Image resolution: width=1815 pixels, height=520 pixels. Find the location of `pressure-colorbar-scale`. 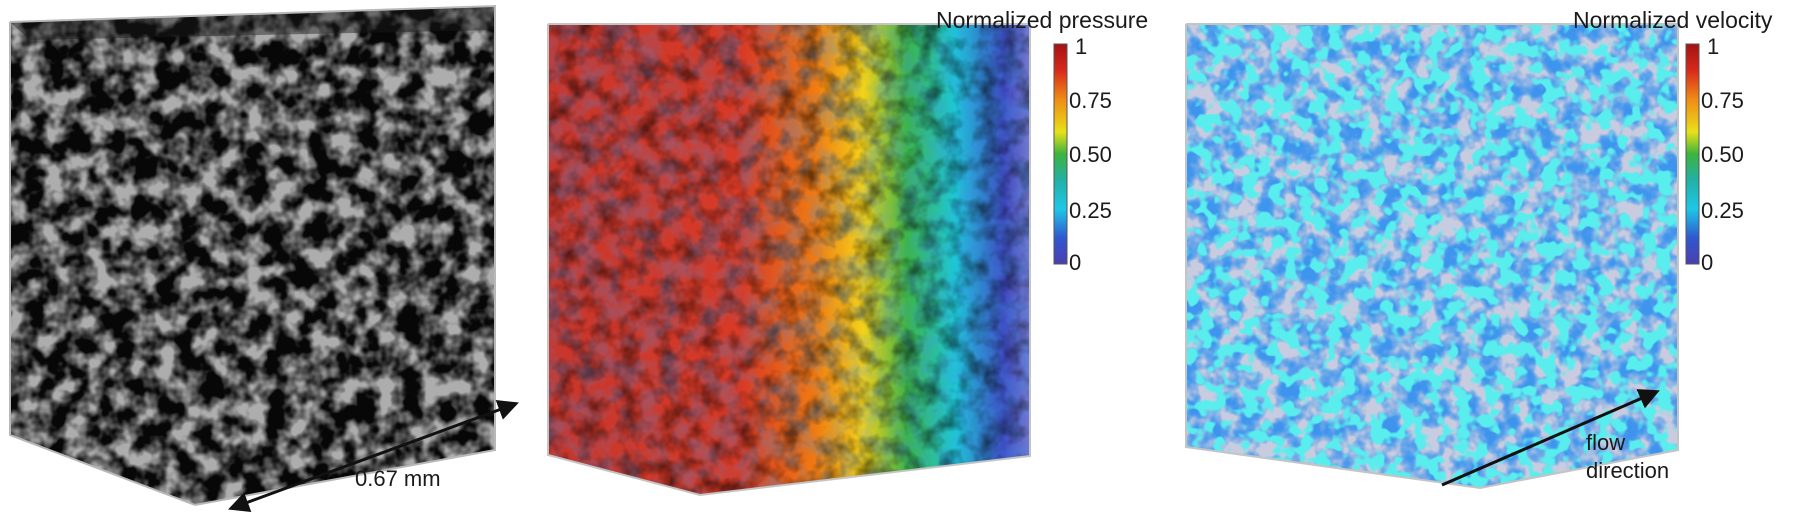

pressure-colorbar-scale is located at coordinates (1060, 154).